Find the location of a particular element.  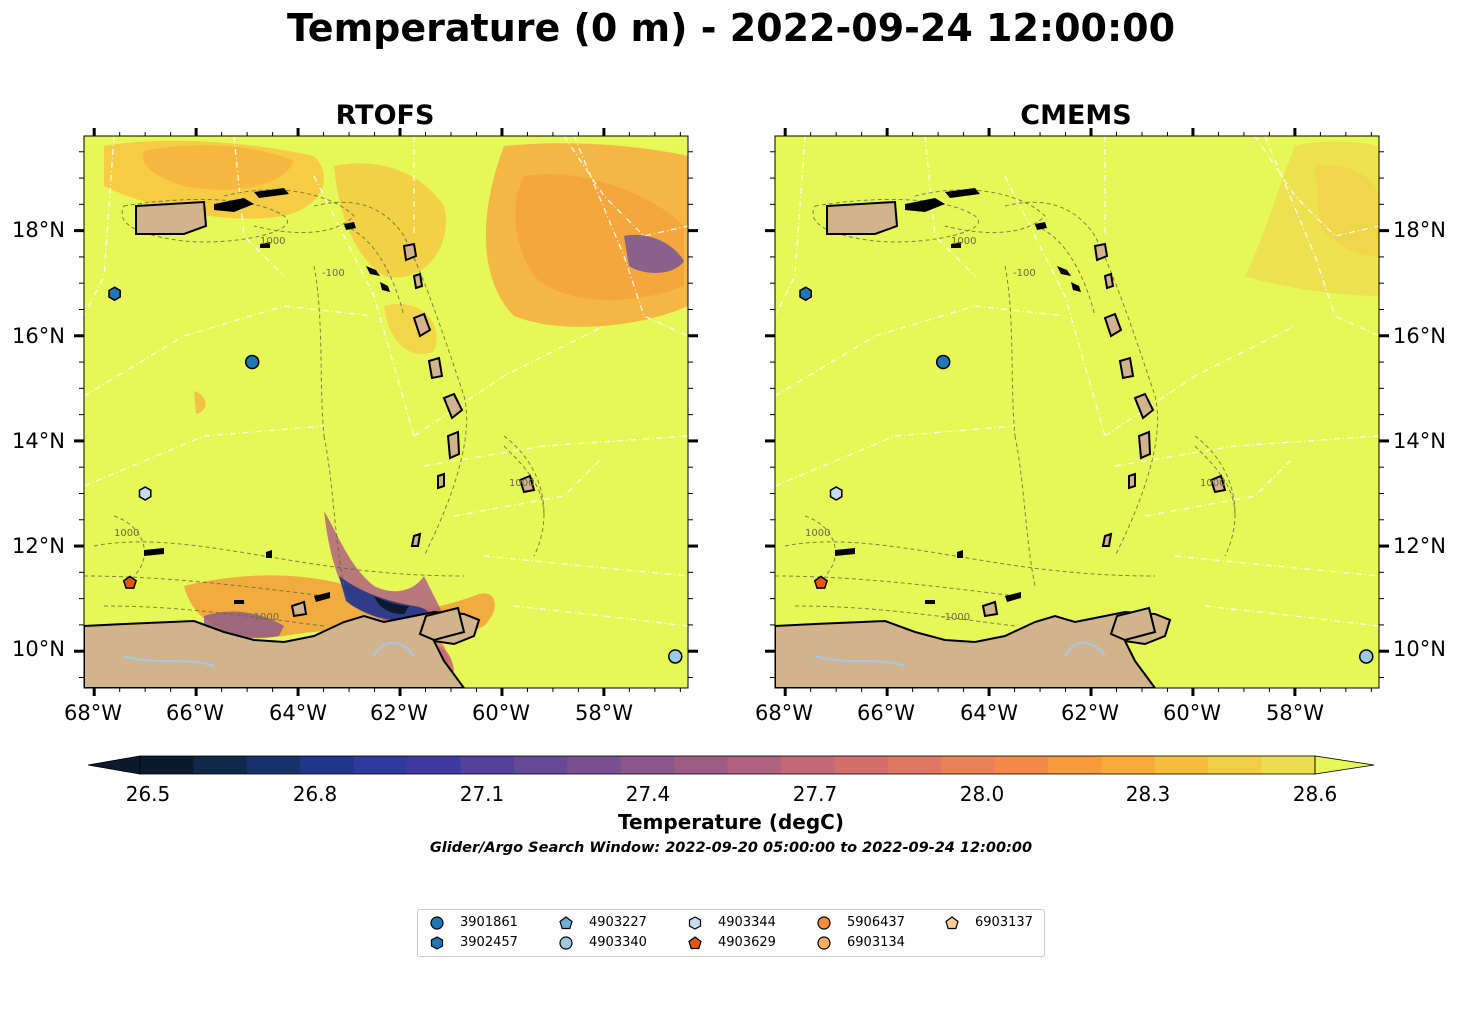

lat-tick-label: 18°N is located at coordinates (38, 230).